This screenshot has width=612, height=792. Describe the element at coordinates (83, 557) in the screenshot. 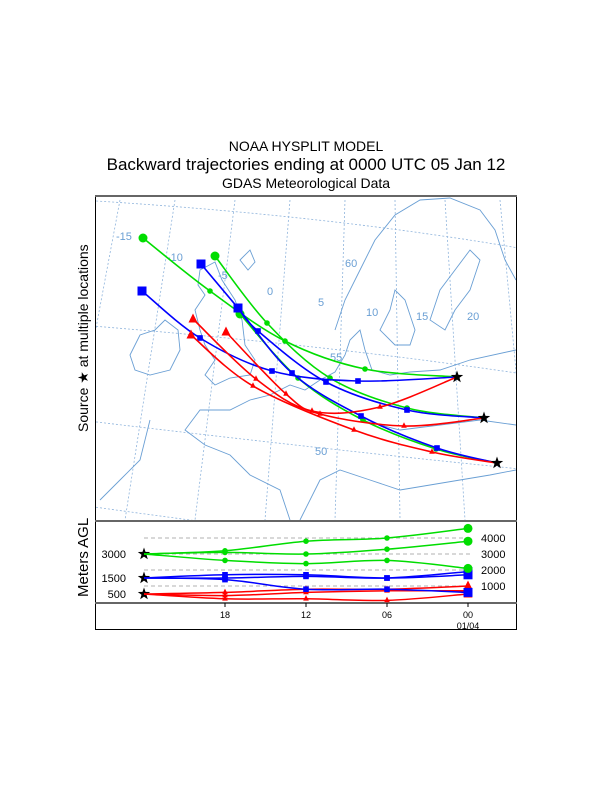

I see `y-axis-label: Meters AGL` at that location.